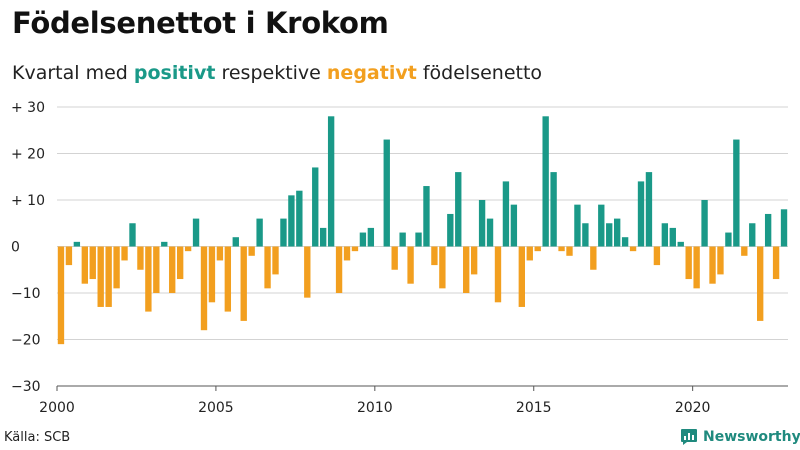 Image resolution: width=800 pixels, height=450 pixels. Describe the element at coordinates (751, 437) in the screenshot. I see `brand-name: Newsworthy` at that location.